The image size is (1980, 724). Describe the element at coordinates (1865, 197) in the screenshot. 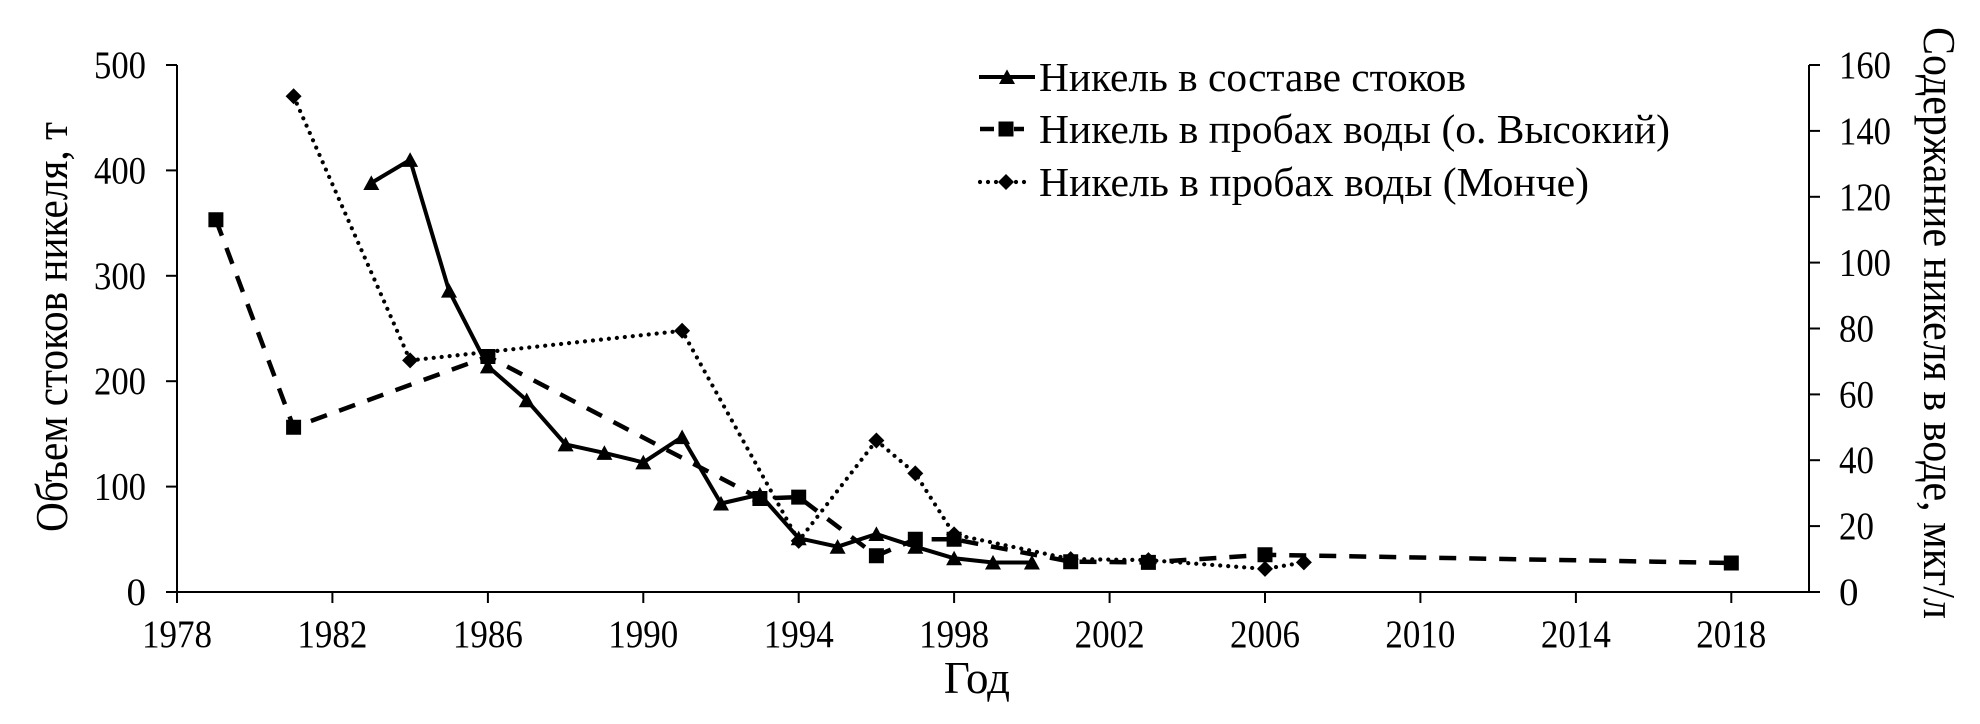

I see `svg-text: 120` at that location.